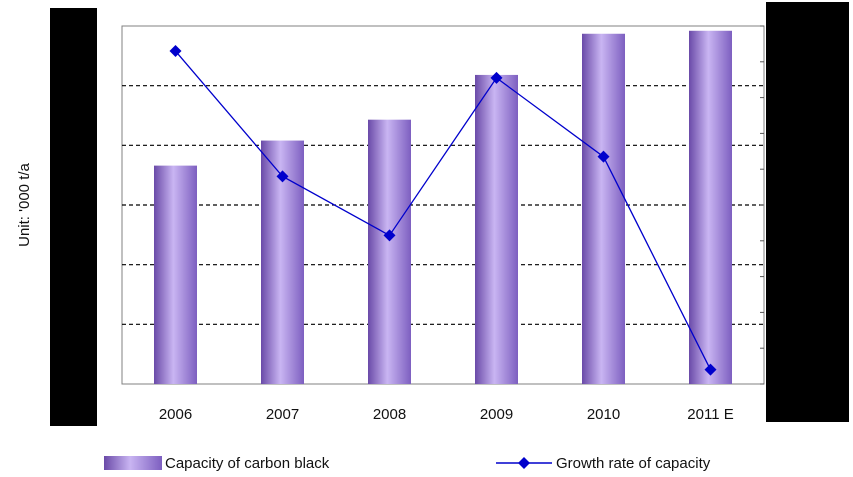  What do you see at coordinates (175, 274) in the screenshot?
I see `bar-2006` at bounding box center [175, 274].